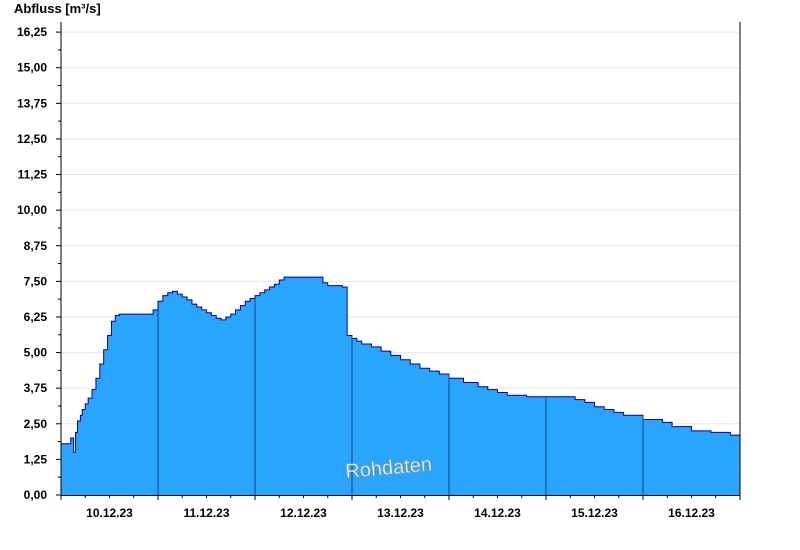 Image resolution: width=800 pixels, height=550 pixels. What do you see at coordinates (594, 513) in the screenshot?
I see `x-tick-label: 15.12.23` at bounding box center [594, 513].